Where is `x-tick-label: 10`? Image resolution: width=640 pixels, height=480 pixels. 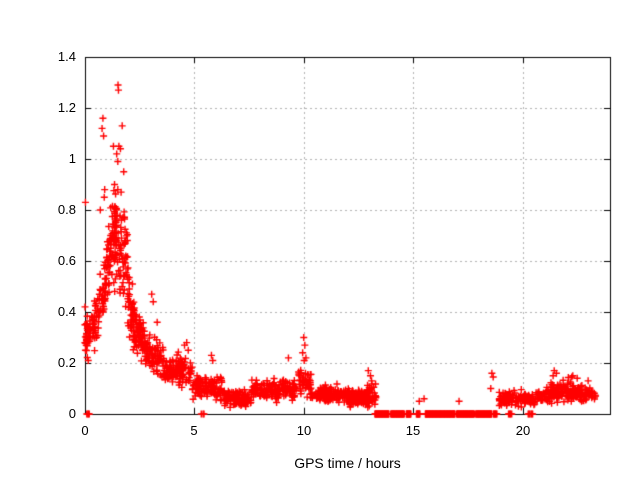
x-tick-label: 10 is located at coordinates (304, 430).